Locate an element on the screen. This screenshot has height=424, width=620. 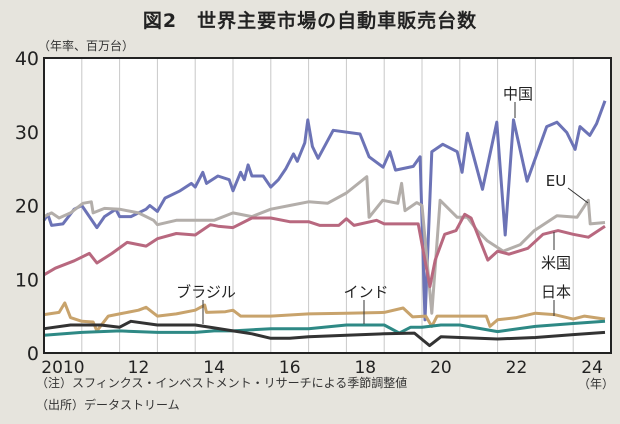
x-tick-label: 2010 is located at coordinates (62, 368).